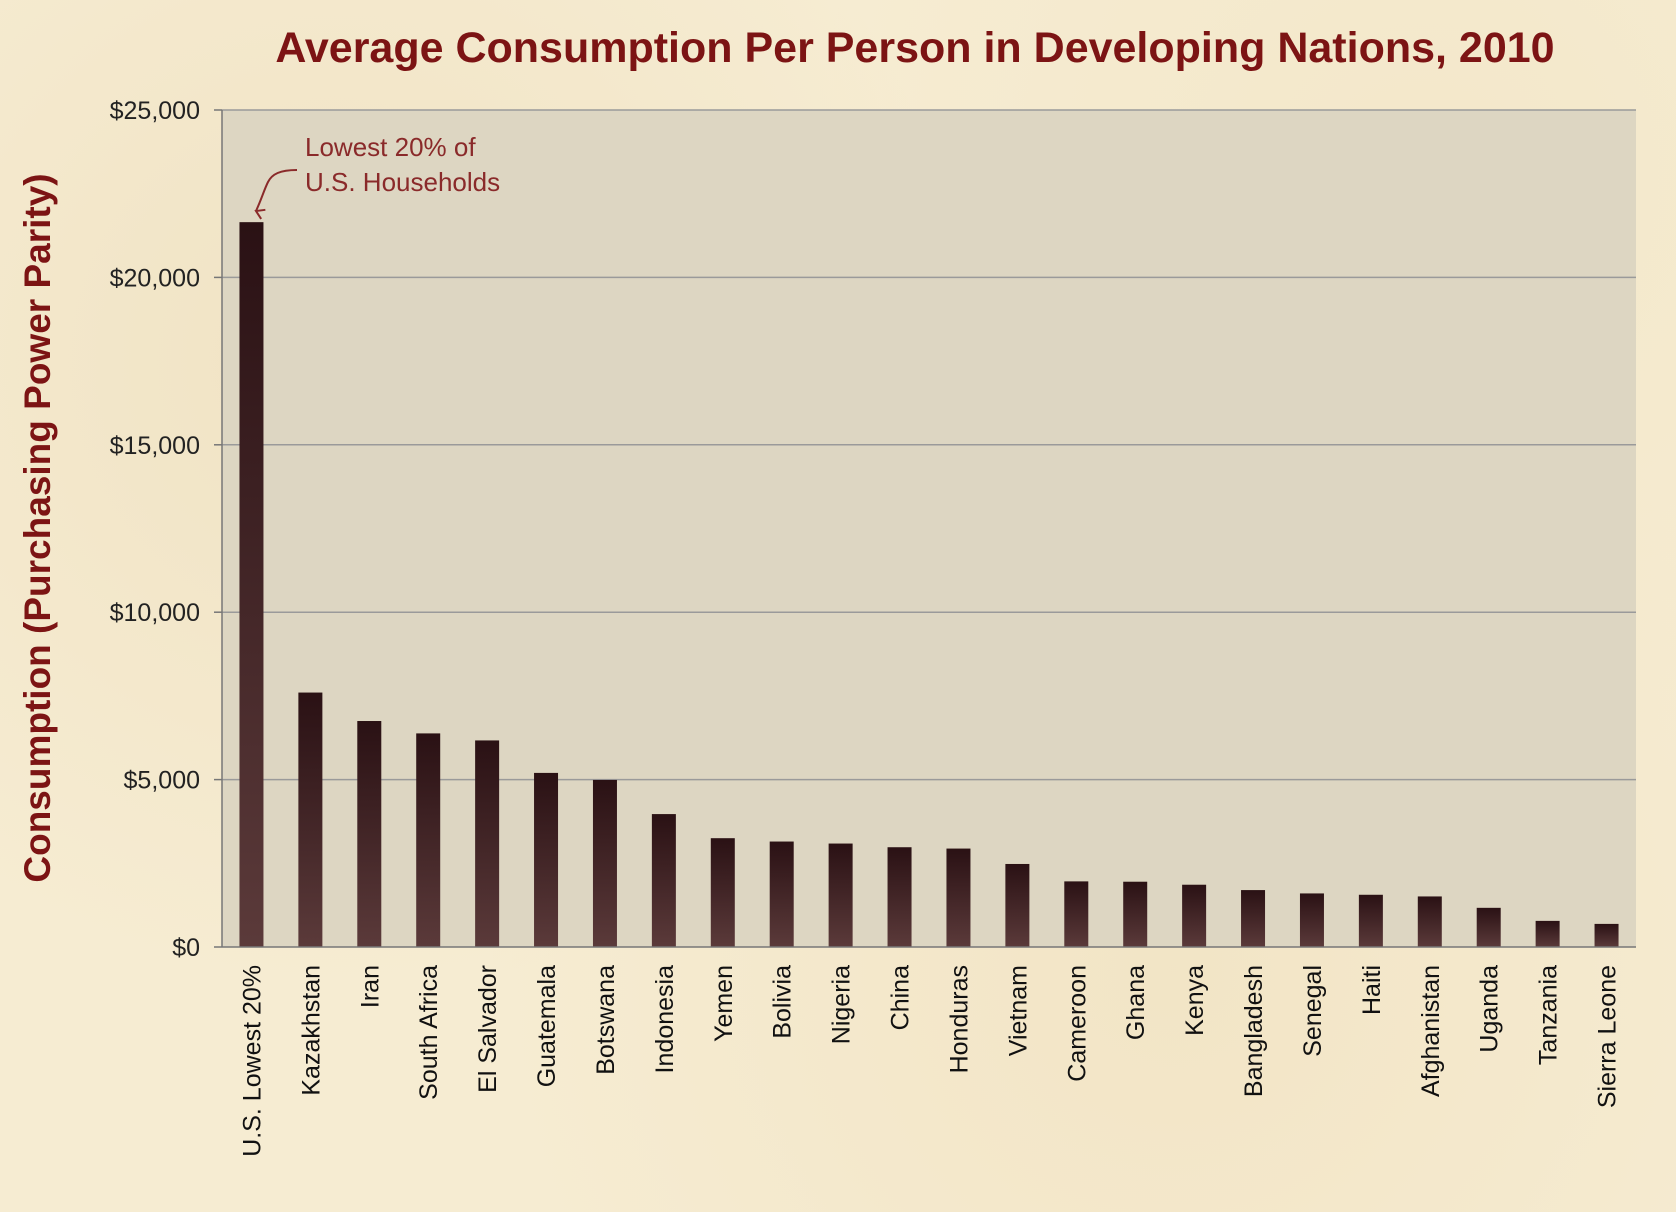 This screenshot has height=1212, width=1676. Describe the element at coordinates (252, 1061) in the screenshot. I see `x-tick-label: U.S. Lowest 20%` at that location.